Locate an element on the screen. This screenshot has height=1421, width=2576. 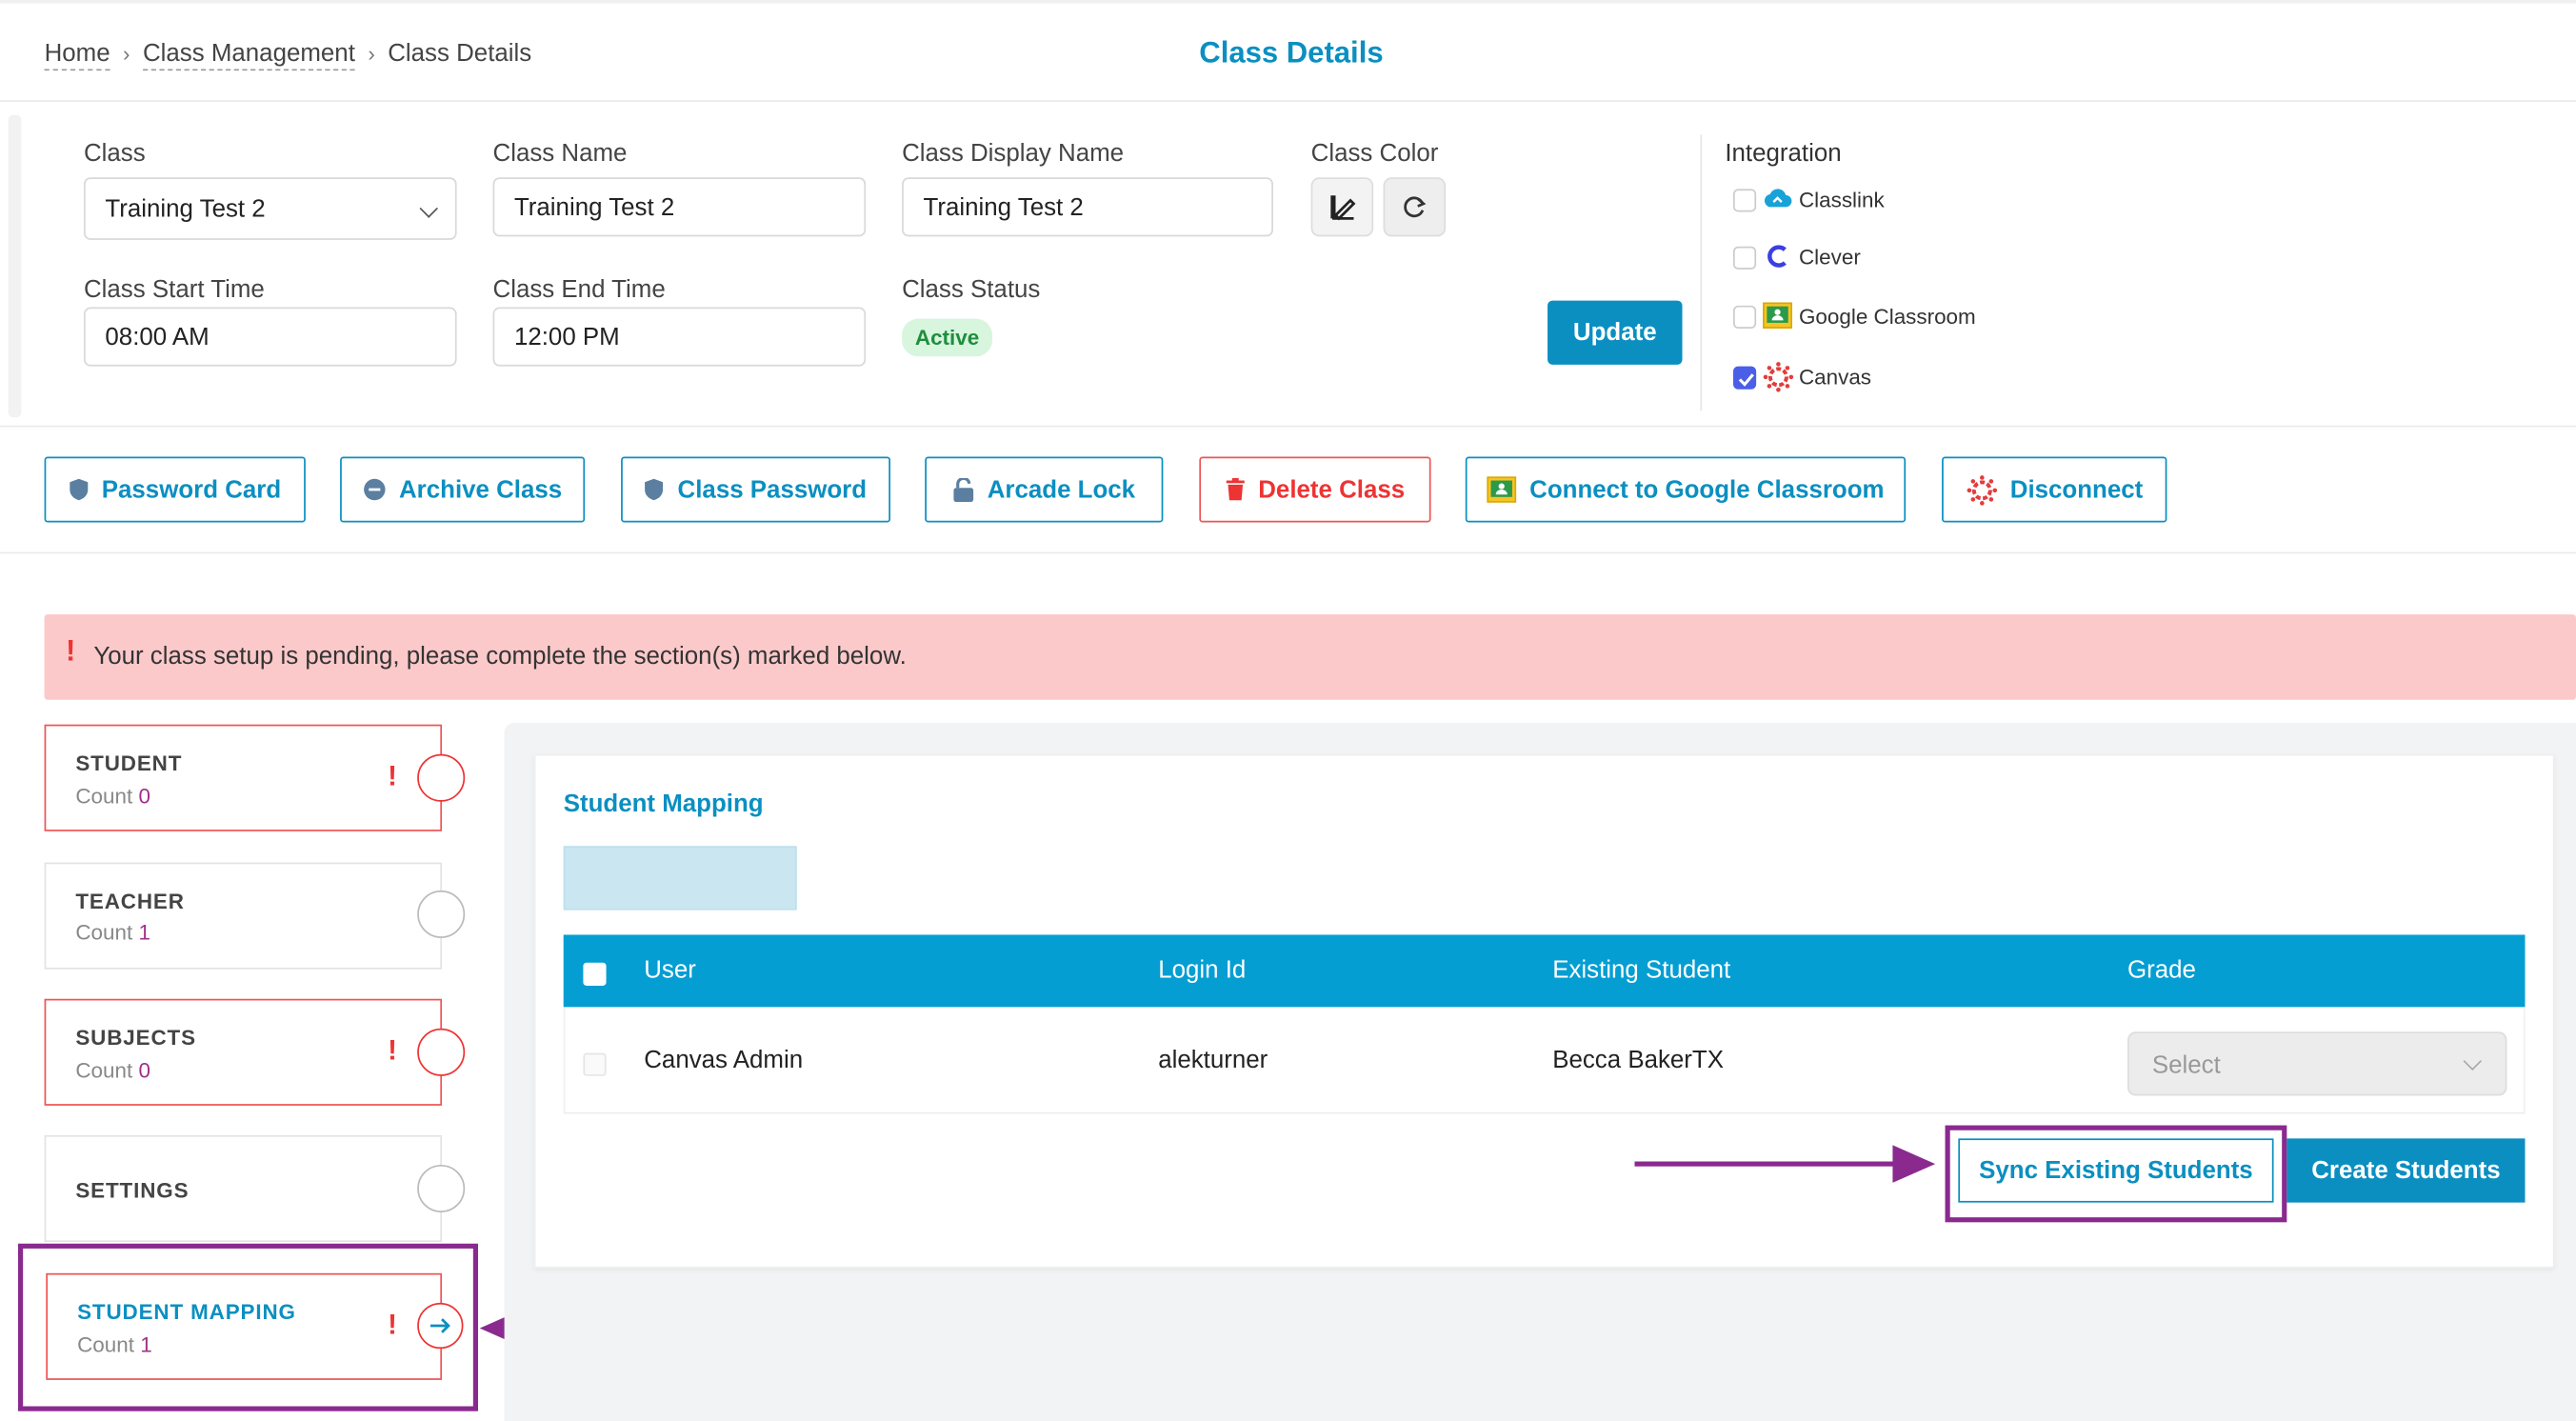
password-card-button: Password Card is located at coordinates (175, 489).